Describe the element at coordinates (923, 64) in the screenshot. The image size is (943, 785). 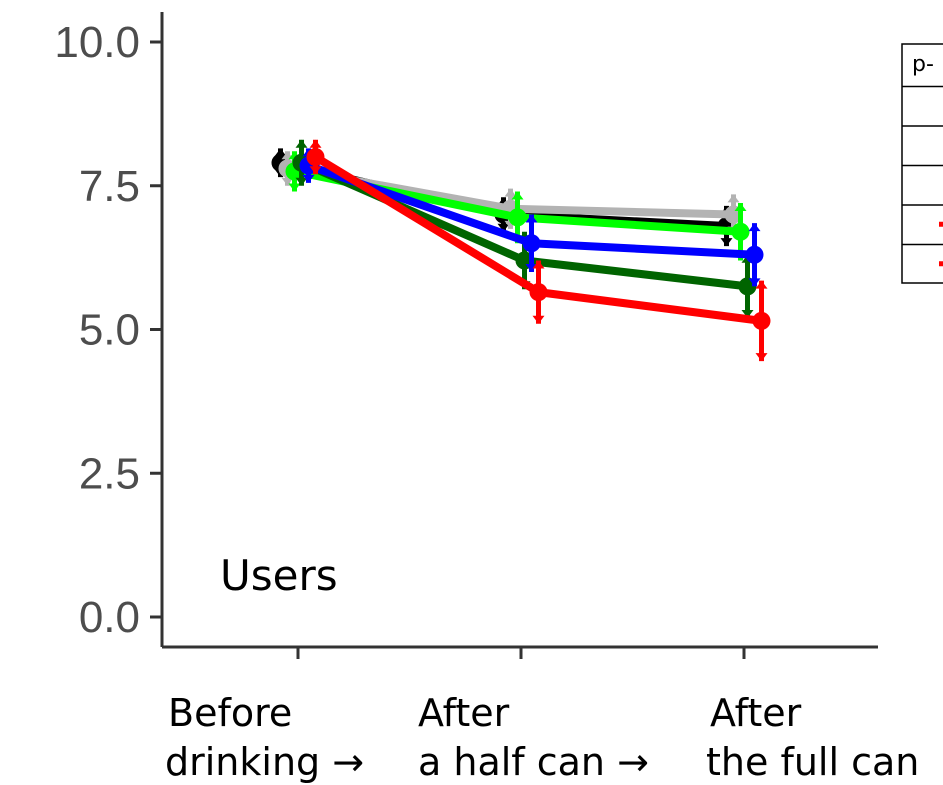
I see `legend-table-header: p-` at that location.